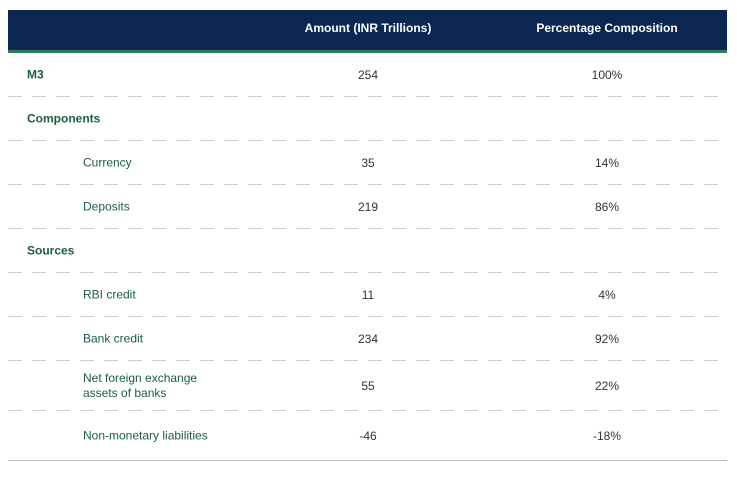  I want to click on amount-cell: 219, so click(368, 207).